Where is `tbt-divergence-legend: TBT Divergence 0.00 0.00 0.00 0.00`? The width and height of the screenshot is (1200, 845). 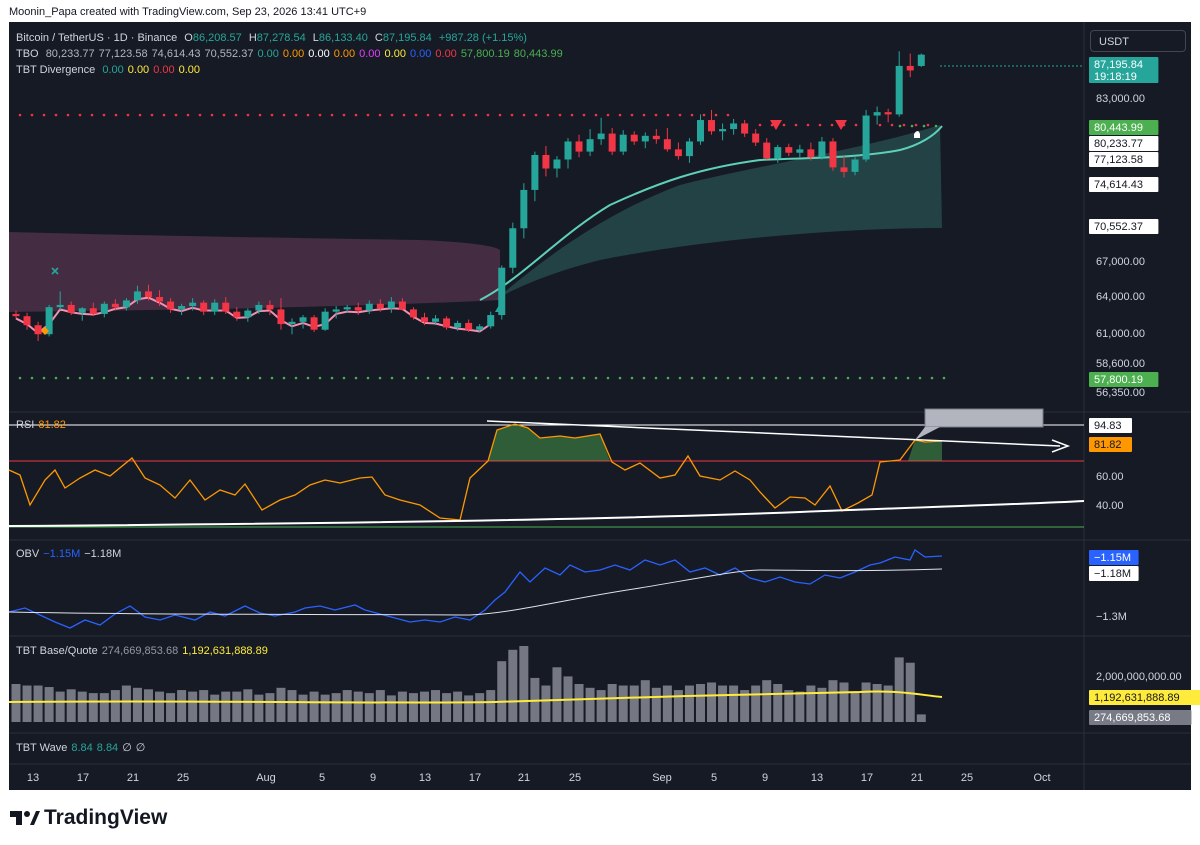 tbt-divergence-legend: TBT Divergence 0.00 0.00 0.00 0.00 is located at coordinates (110, 70).